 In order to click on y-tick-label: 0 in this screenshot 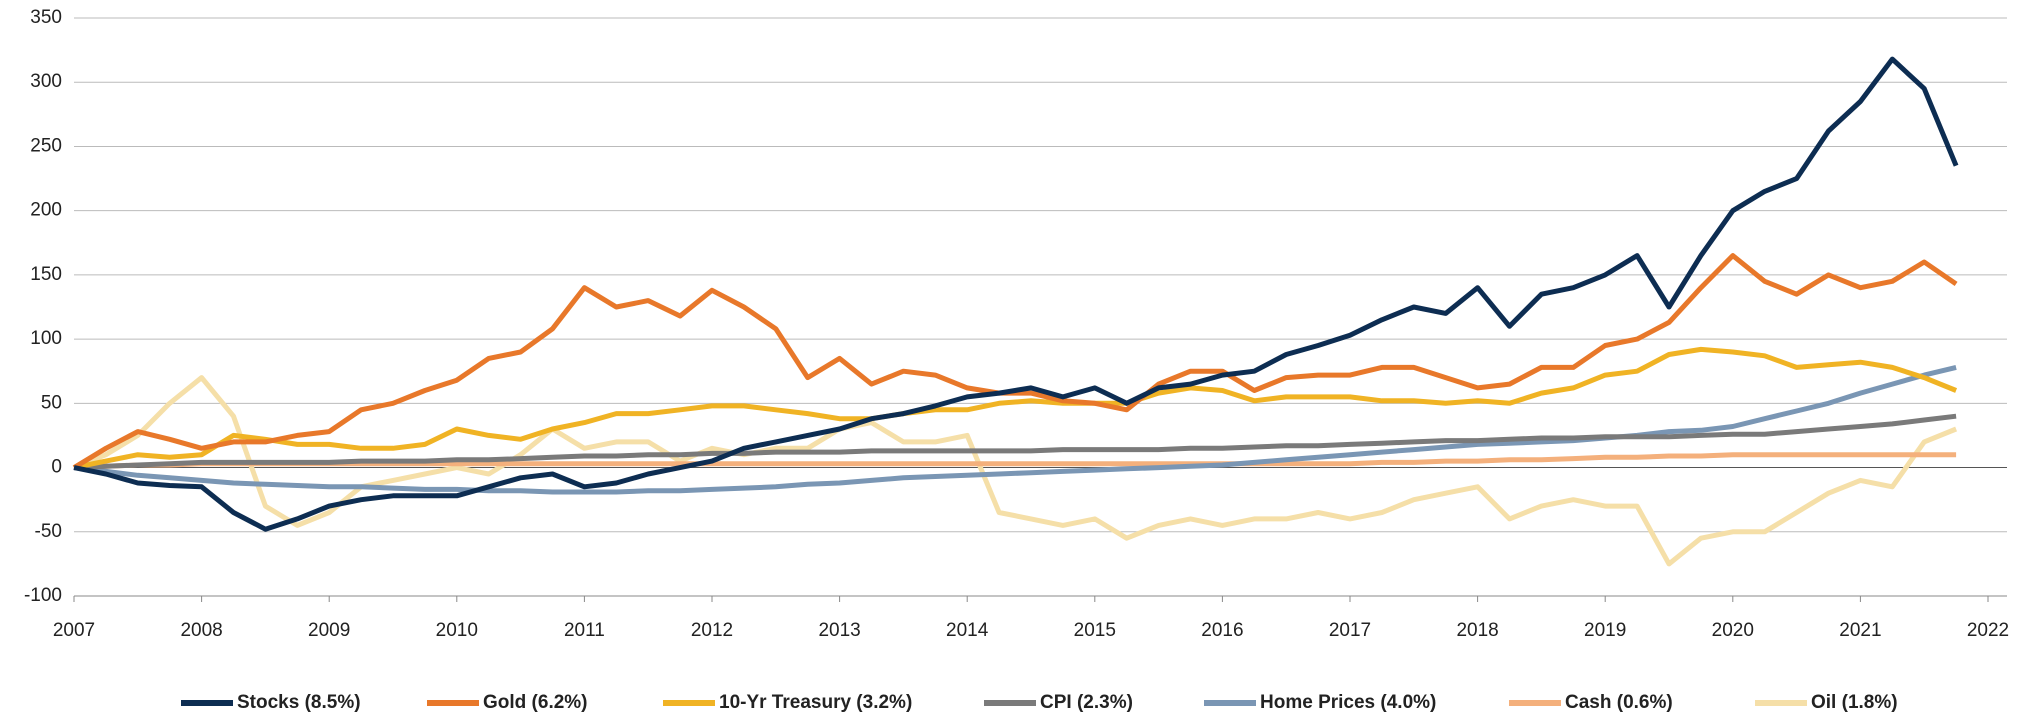, I will do `click(56, 467)`.